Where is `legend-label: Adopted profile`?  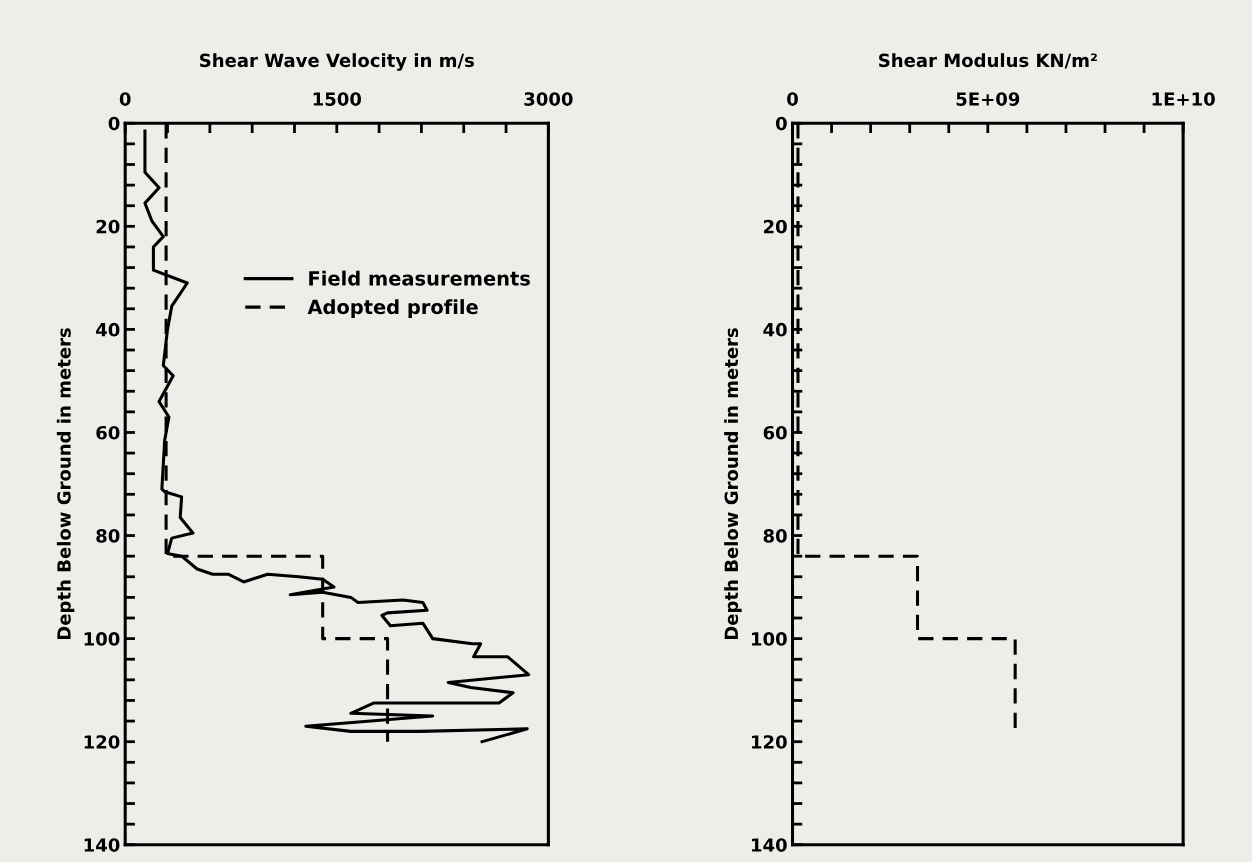
legend-label: Adopted profile is located at coordinates (392, 308).